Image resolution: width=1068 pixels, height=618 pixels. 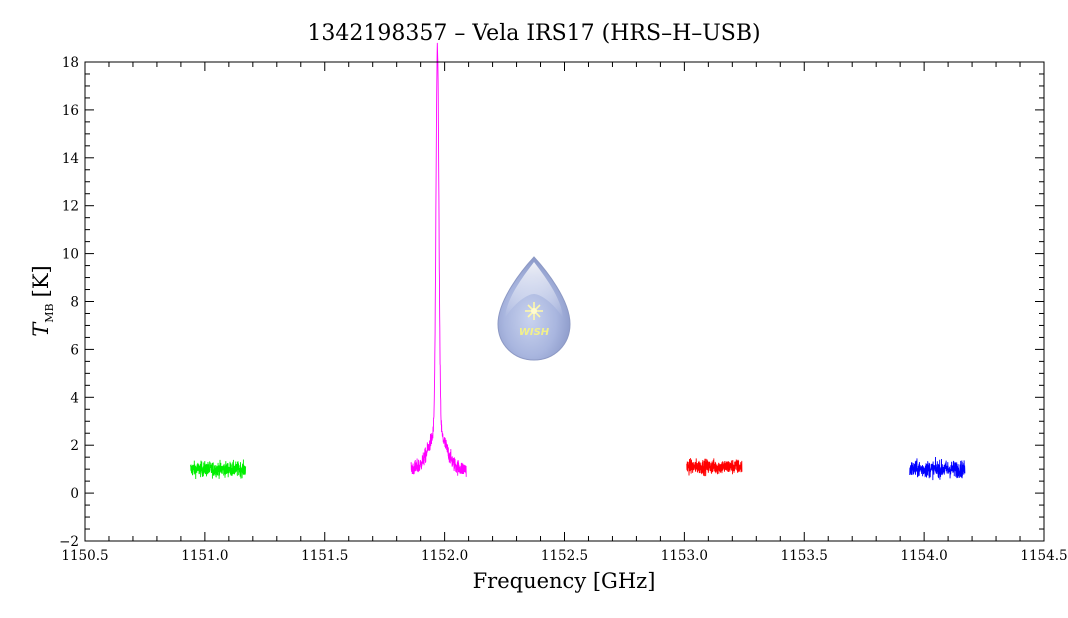 I want to click on y-axis-subscript: MB, so click(x=49, y=312).